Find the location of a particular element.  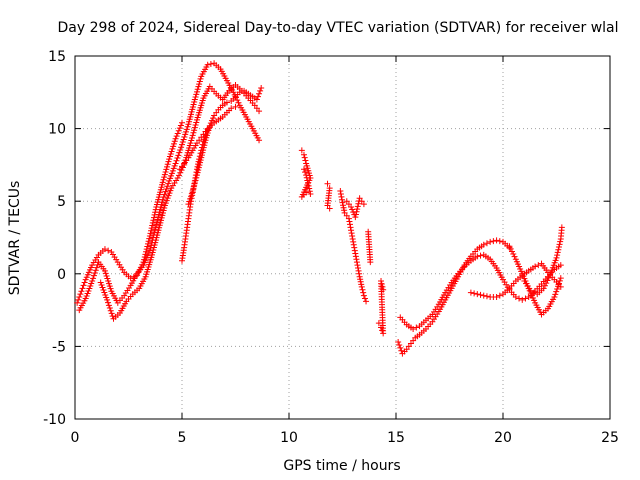

y-tick-label: -10 is located at coordinates (54, 420).